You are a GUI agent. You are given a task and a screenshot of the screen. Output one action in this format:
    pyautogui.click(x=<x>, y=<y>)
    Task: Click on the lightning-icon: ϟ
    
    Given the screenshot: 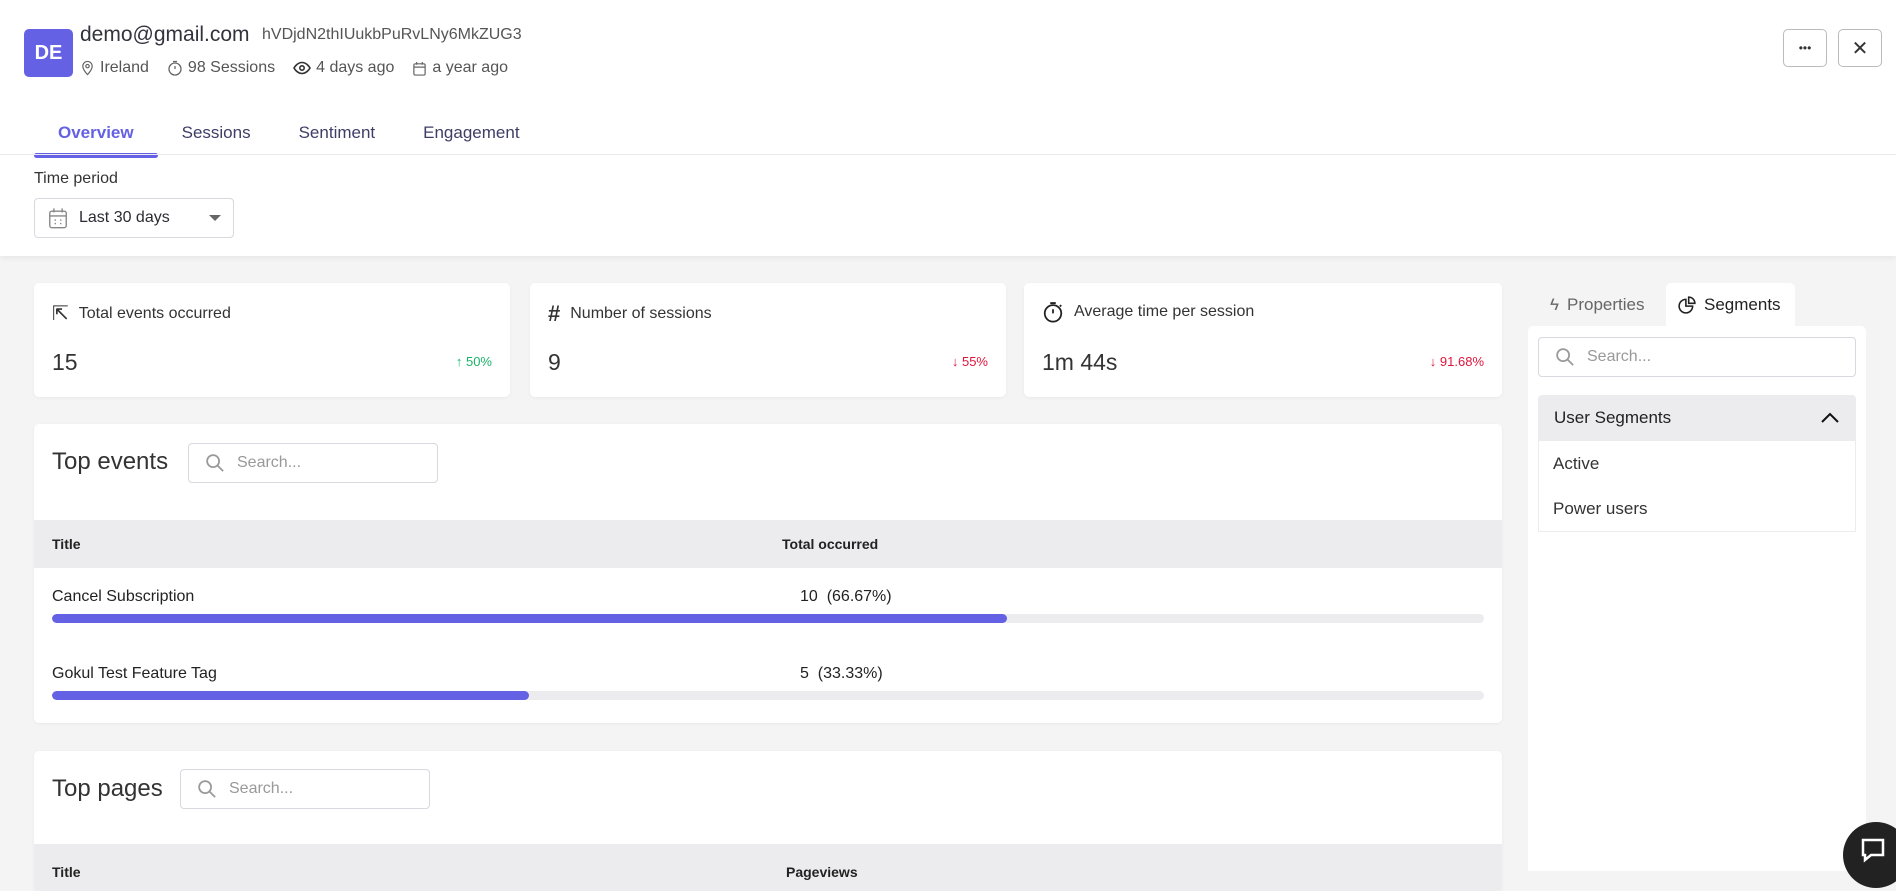 What is the action you would take?
    pyautogui.click(x=1554, y=304)
    